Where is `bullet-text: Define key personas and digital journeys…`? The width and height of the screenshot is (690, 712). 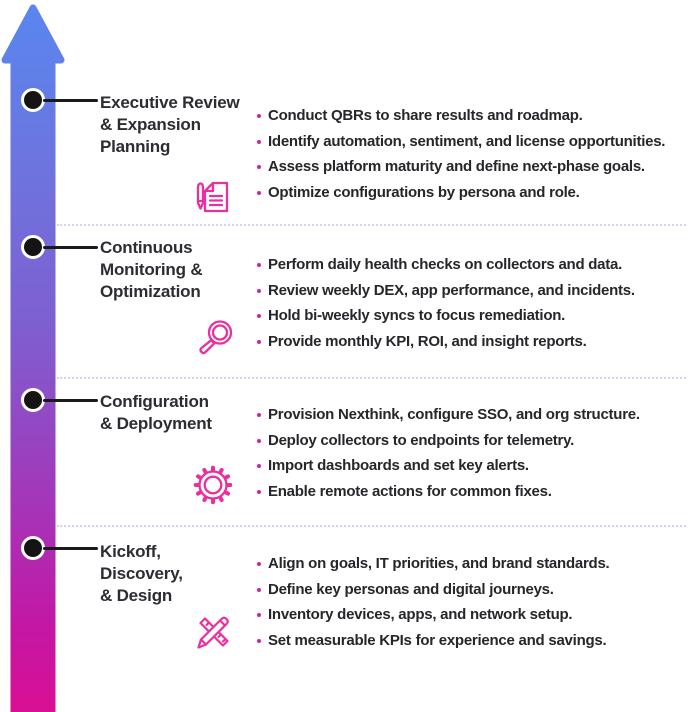
bullet-text: Define key personas and digital journeys… is located at coordinates (411, 589).